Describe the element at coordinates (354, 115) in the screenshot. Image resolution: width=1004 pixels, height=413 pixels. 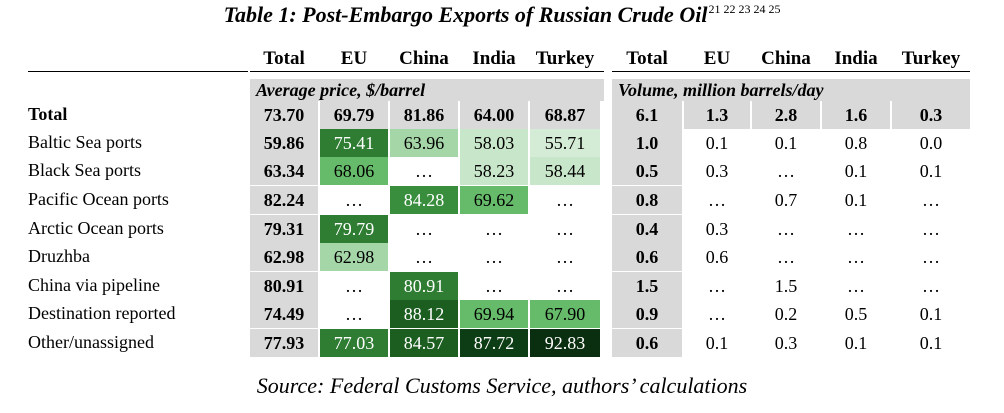
I see `price-cell: 69.79` at that location.